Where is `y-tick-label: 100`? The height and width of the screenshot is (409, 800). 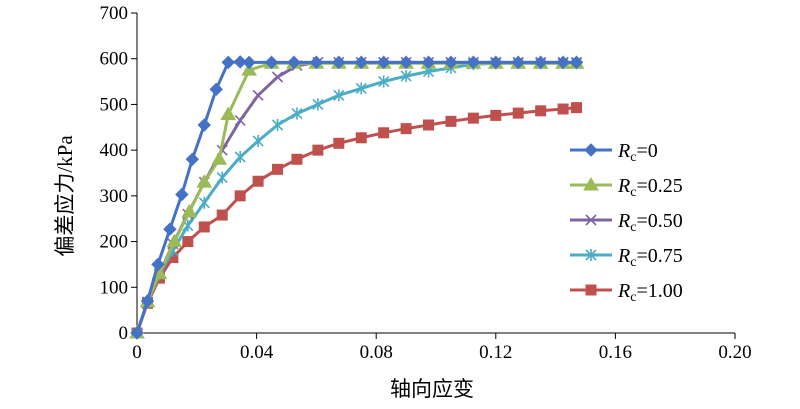 y-tick-label: 100 is located at coordinates (114, 287).